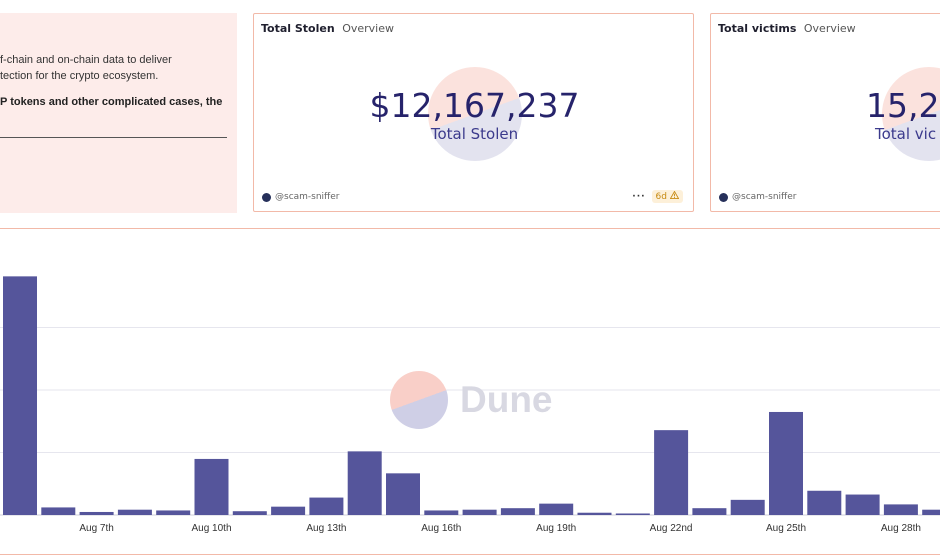 This screenshot has height=560, width=940. Describe the element at coordinates (474, 134) in the screenshot. I see `counter-label: Total Stolen` at that location.